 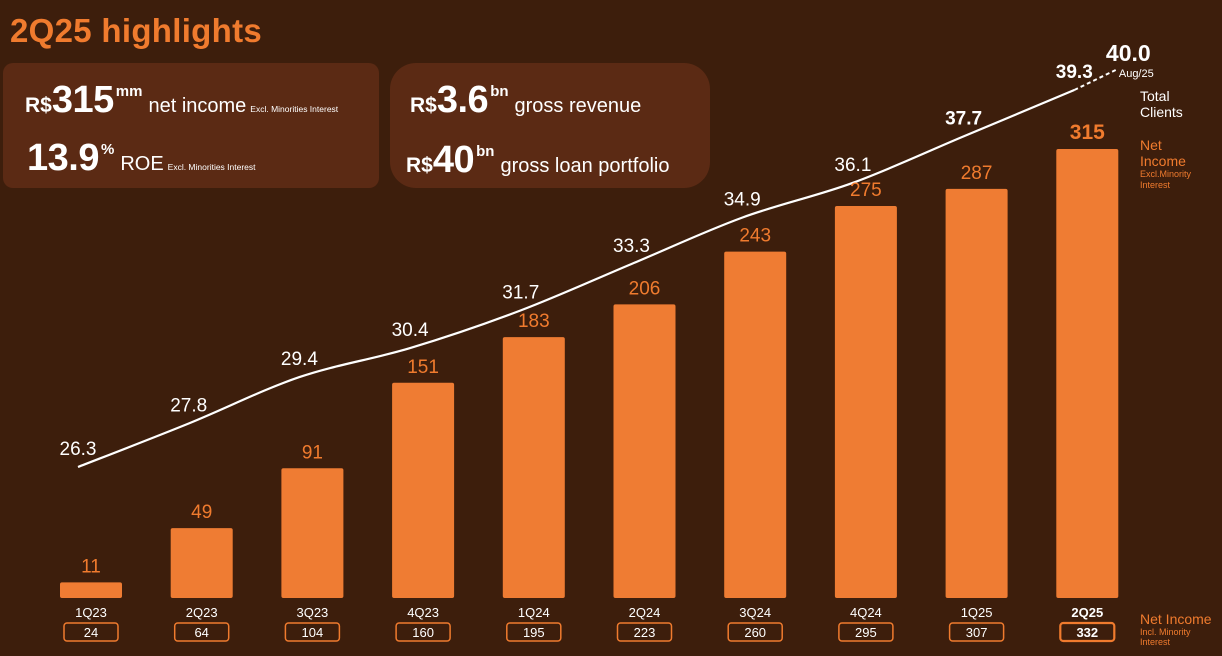 What do you see at coordinates (1155, 642) in the screenshot?
I see `legend-line3: Interest` at bounding box center [1155, 642].